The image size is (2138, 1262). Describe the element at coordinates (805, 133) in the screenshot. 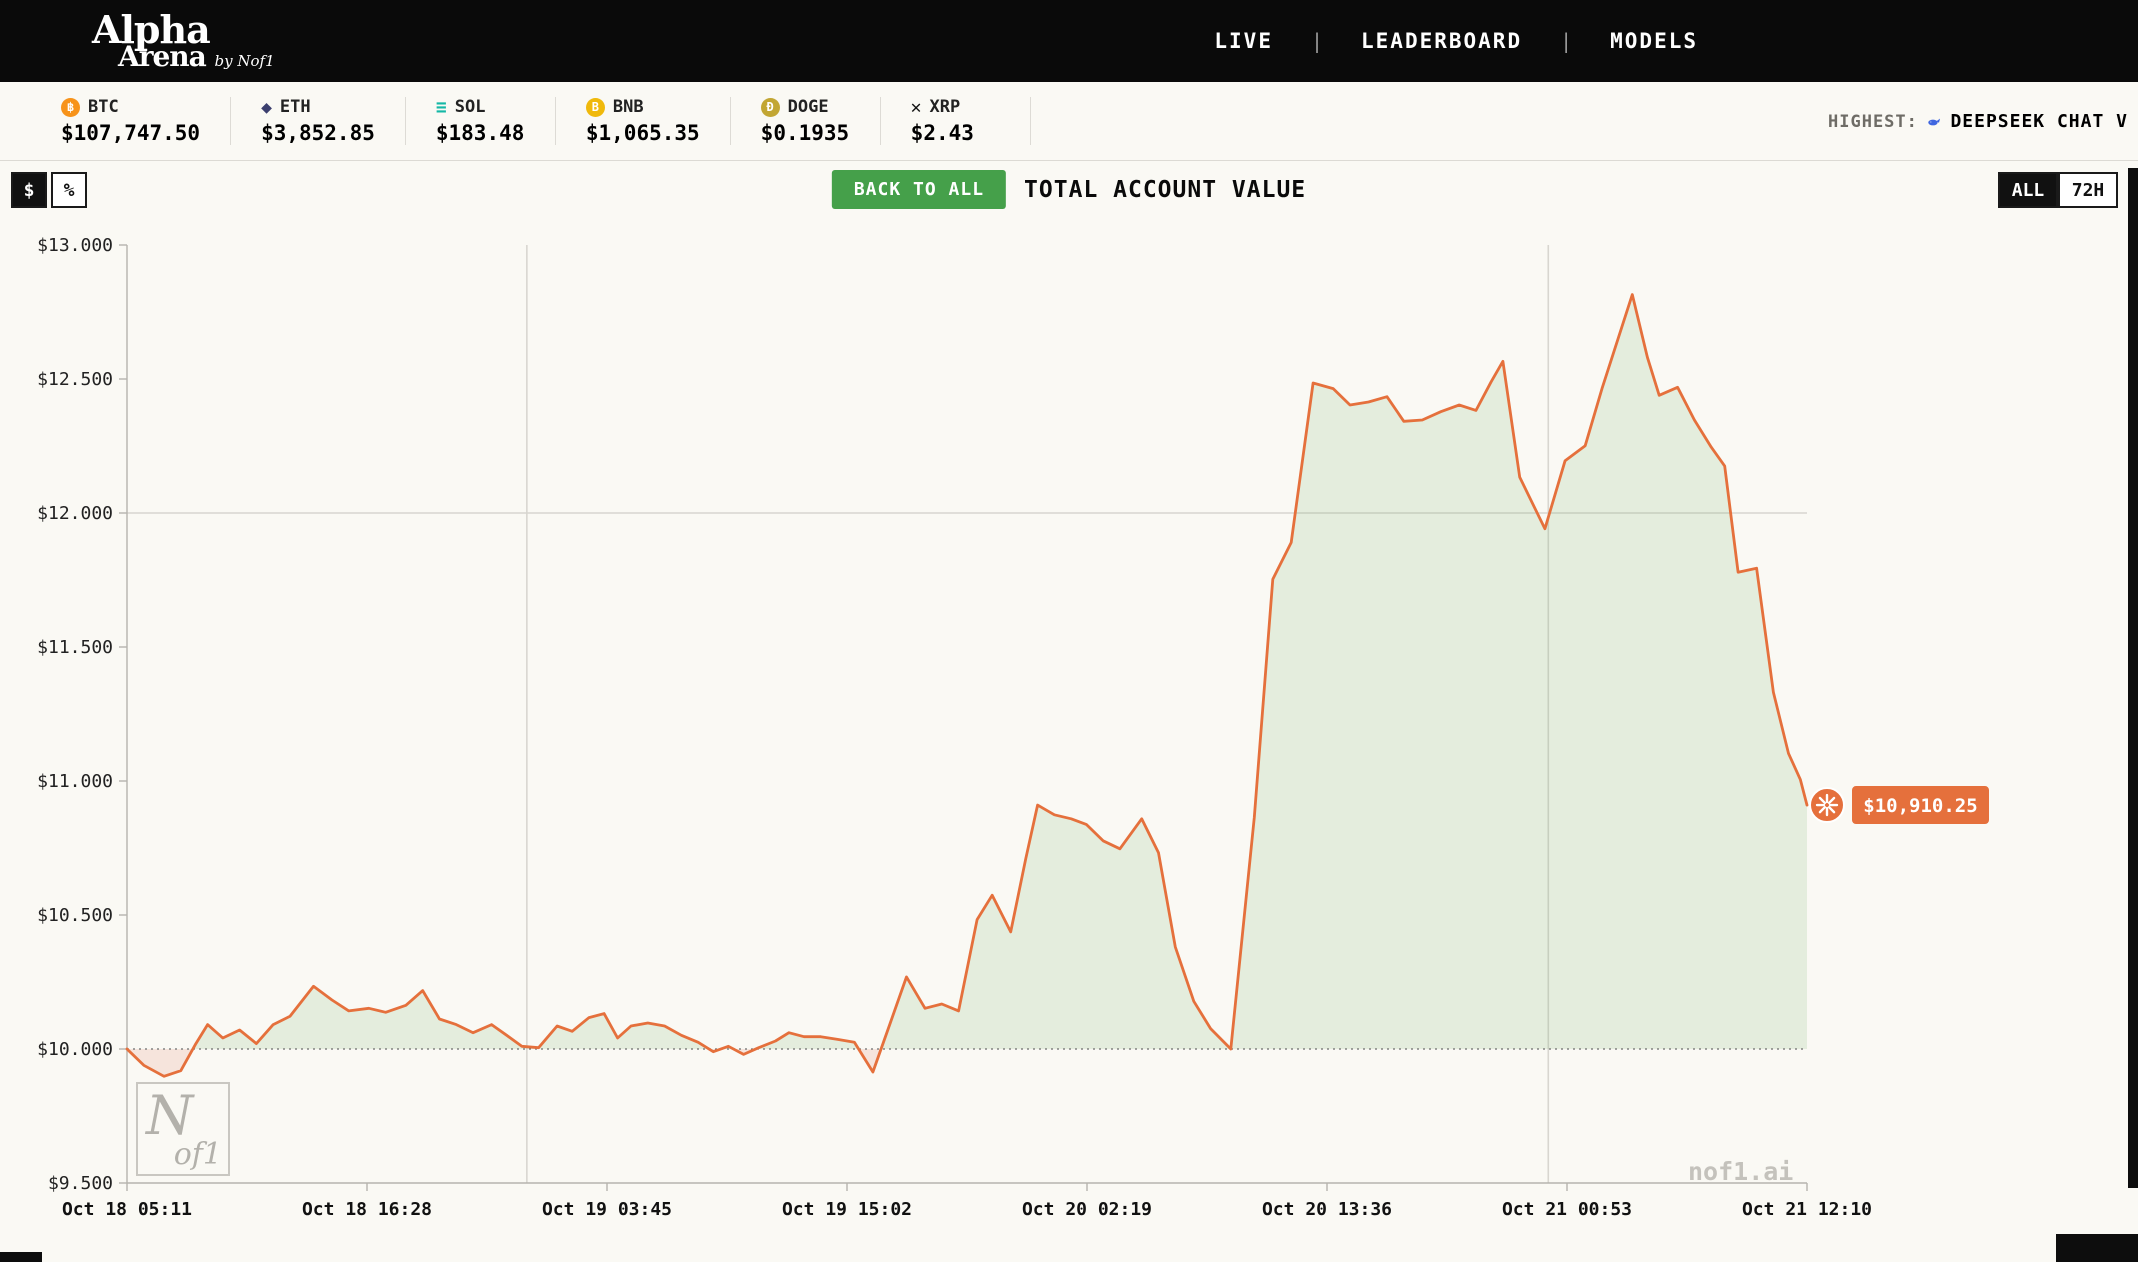

I see `coin-price: $0.1935` at that location.